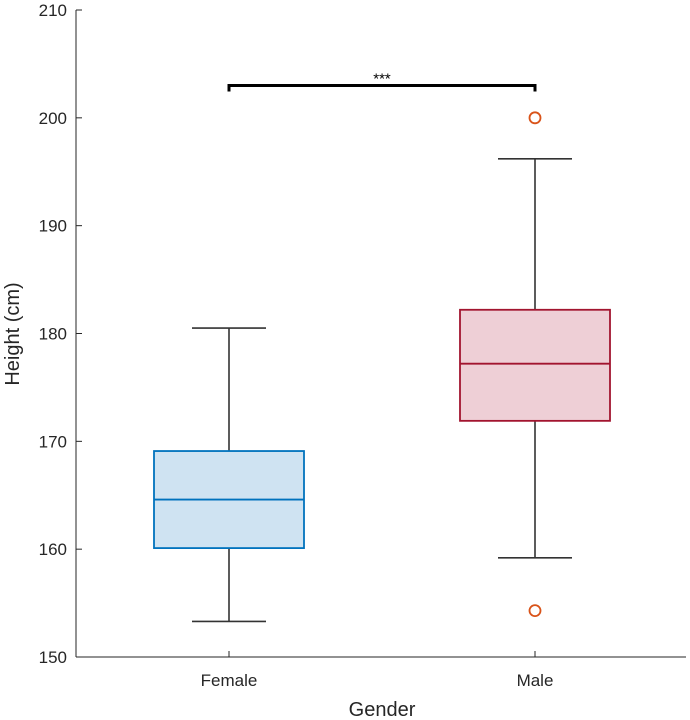 The width and height of the screenshot is (690, 720). Describe the element at coordinates (229, 475) in the screenshot. I see `box-female` at that location.